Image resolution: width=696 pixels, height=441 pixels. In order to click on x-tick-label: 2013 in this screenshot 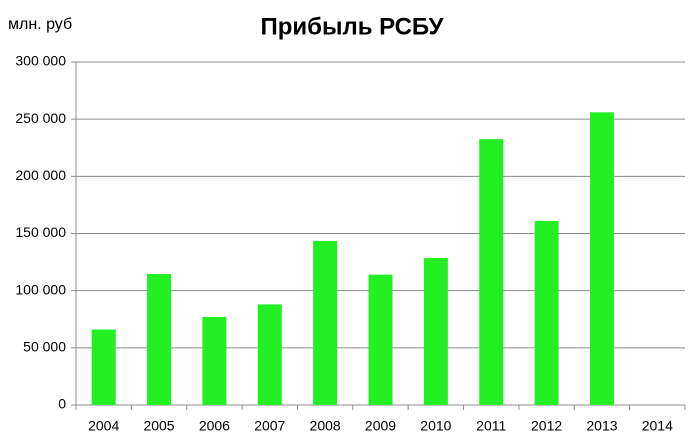, I will do `click(601, 426)`.